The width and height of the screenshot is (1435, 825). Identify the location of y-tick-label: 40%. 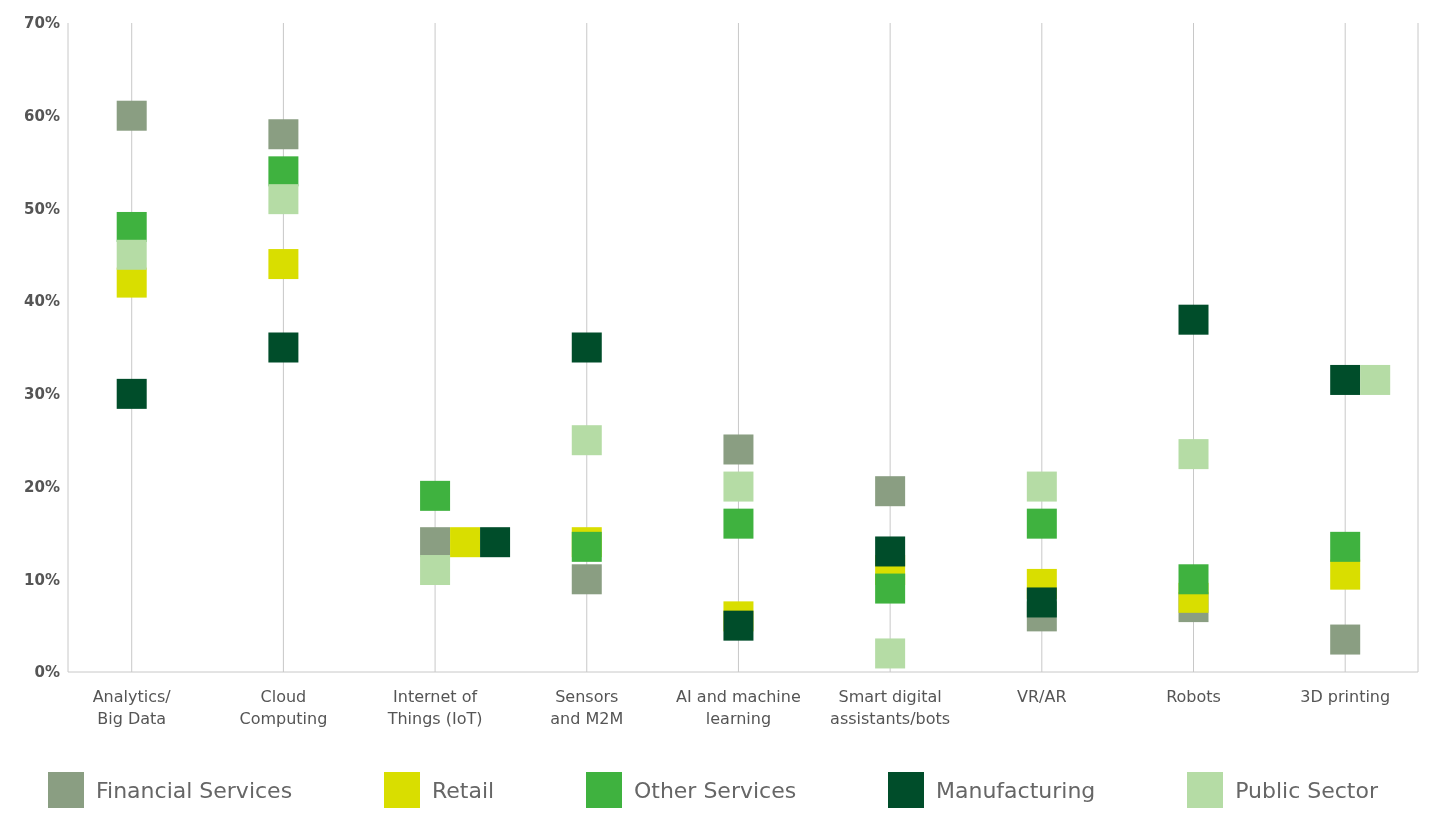
(42, 301).